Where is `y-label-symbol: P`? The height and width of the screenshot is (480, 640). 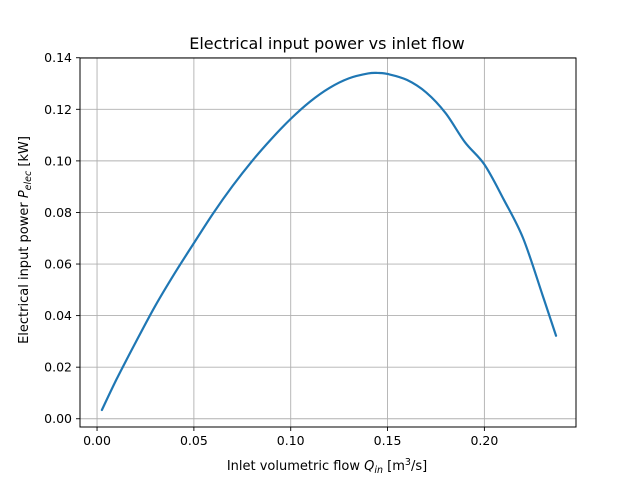 y-label-symbol: P is located at coordinates (24, 194).